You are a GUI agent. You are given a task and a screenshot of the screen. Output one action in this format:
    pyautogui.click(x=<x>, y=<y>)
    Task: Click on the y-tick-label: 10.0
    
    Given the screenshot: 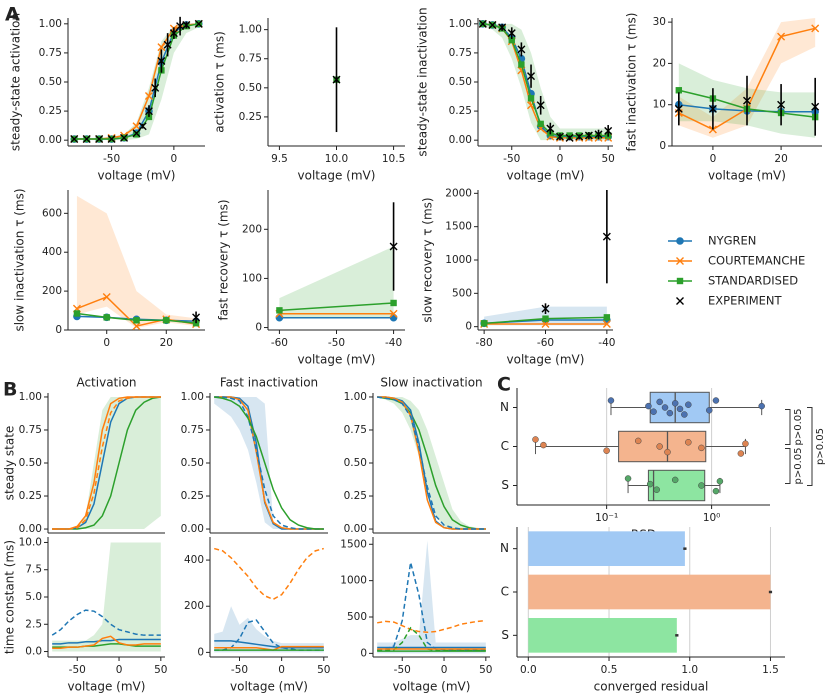 What is the action you would take?
    pyautogui.click(x=30, y=542)
    